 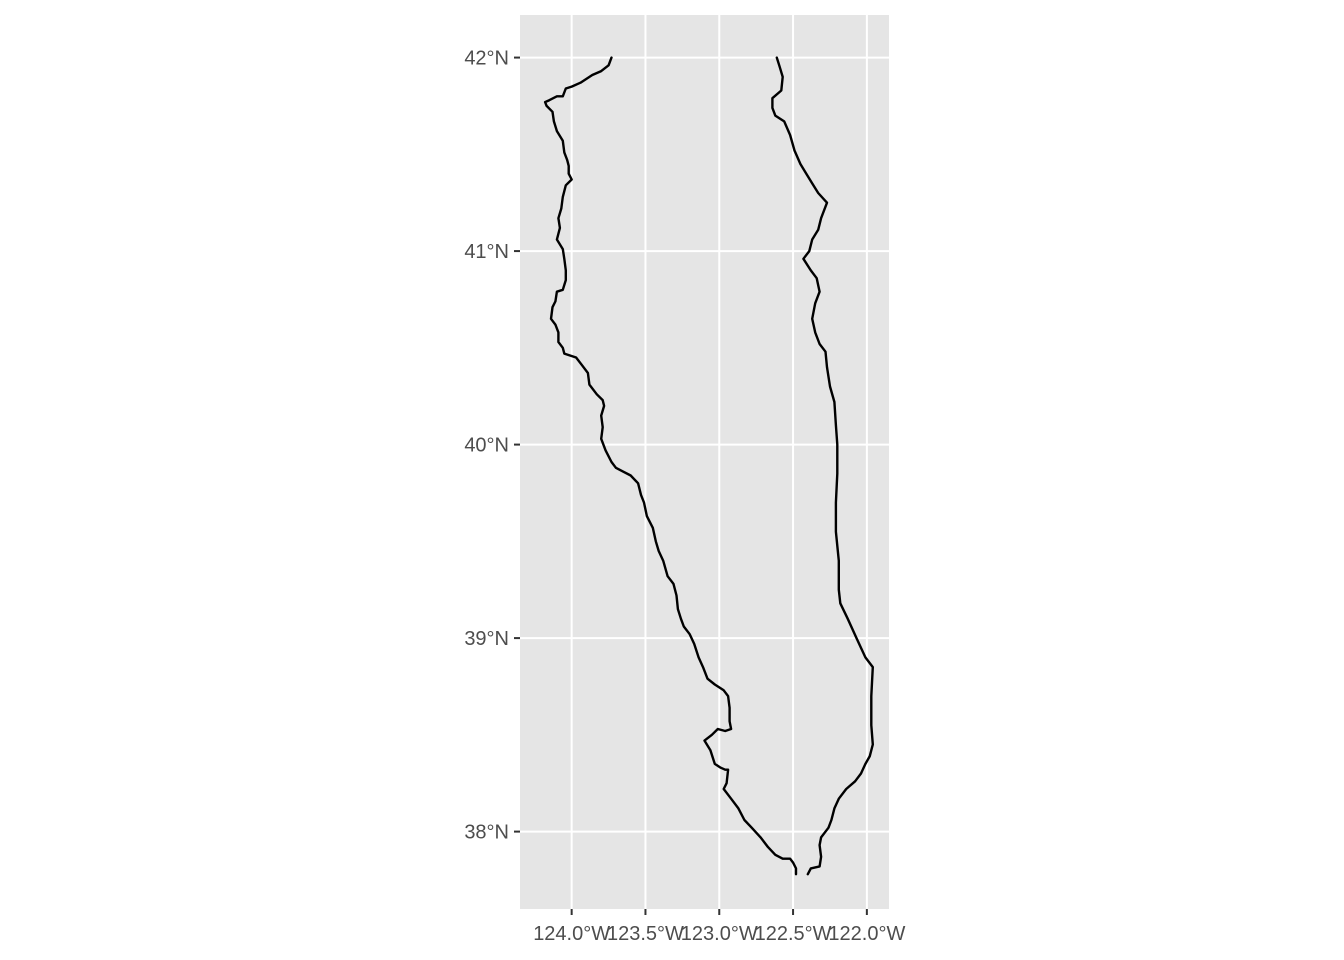 What do you see at coordinates (793, 934) in the screenshot?
I see `x-tick-label-3: 122.5°W` at bounding box center [793, 934].